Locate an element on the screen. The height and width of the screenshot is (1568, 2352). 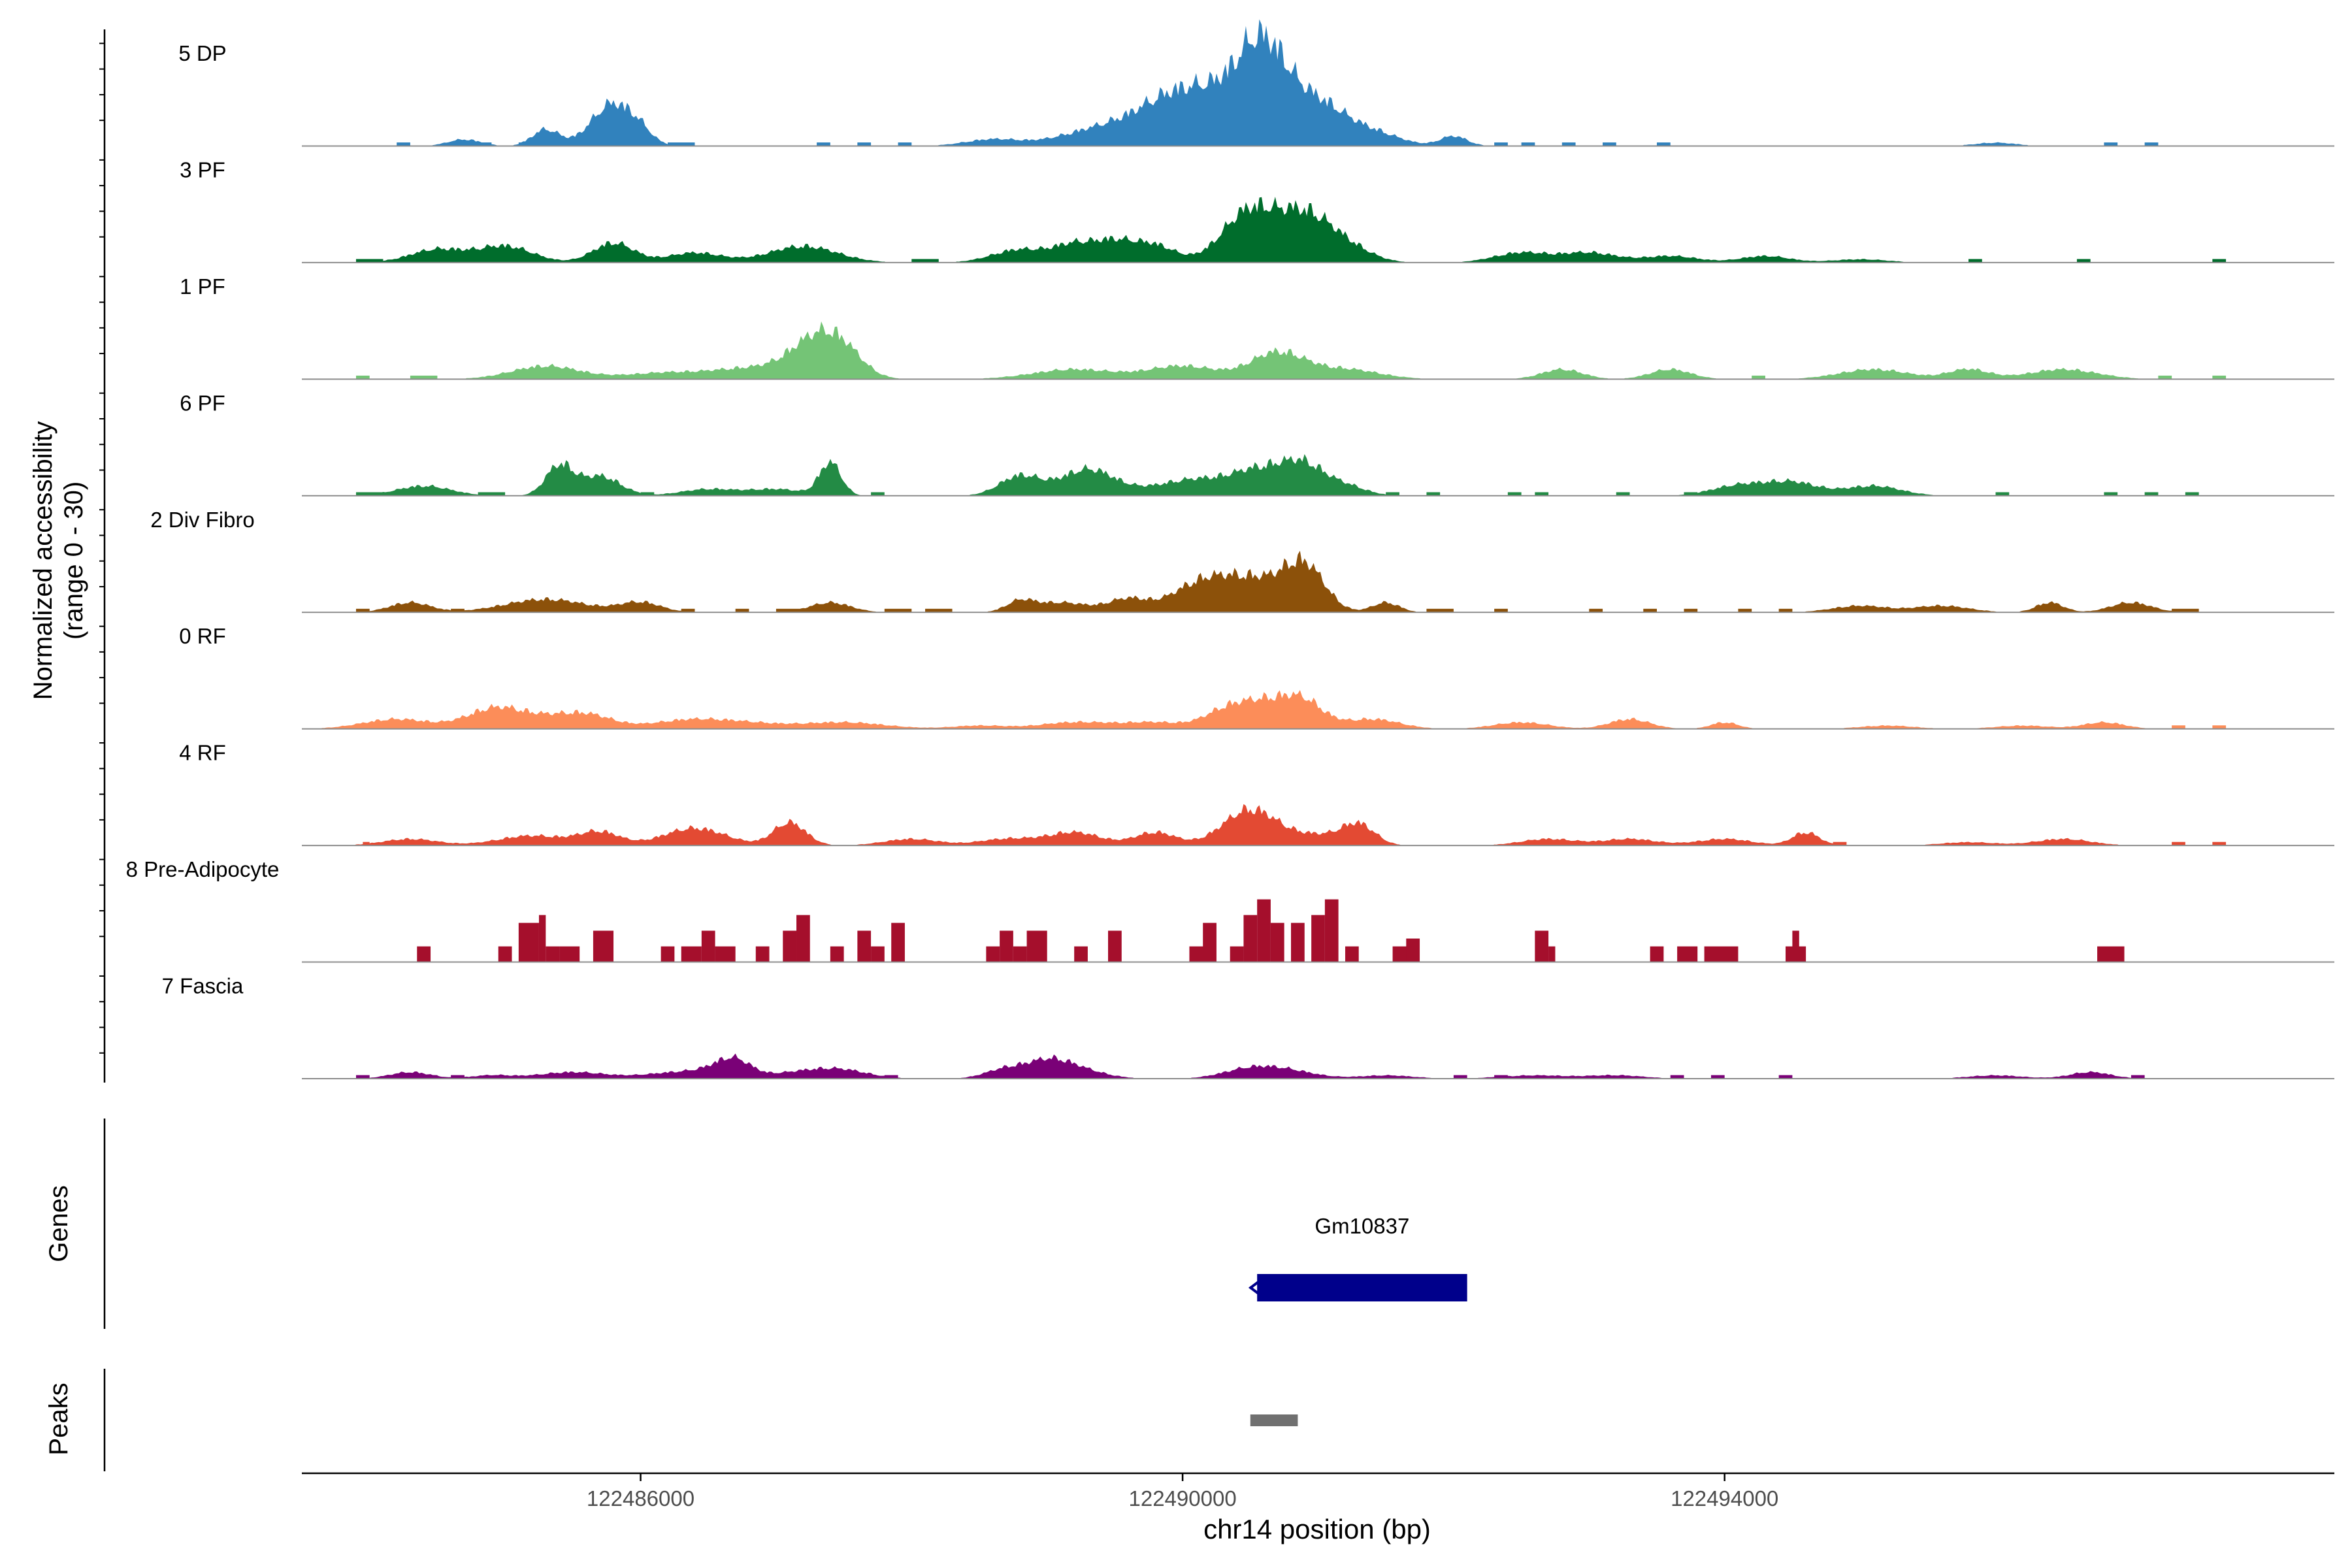
gene-panel: Genes Gm10837 is located at coordinates (755, 1224).